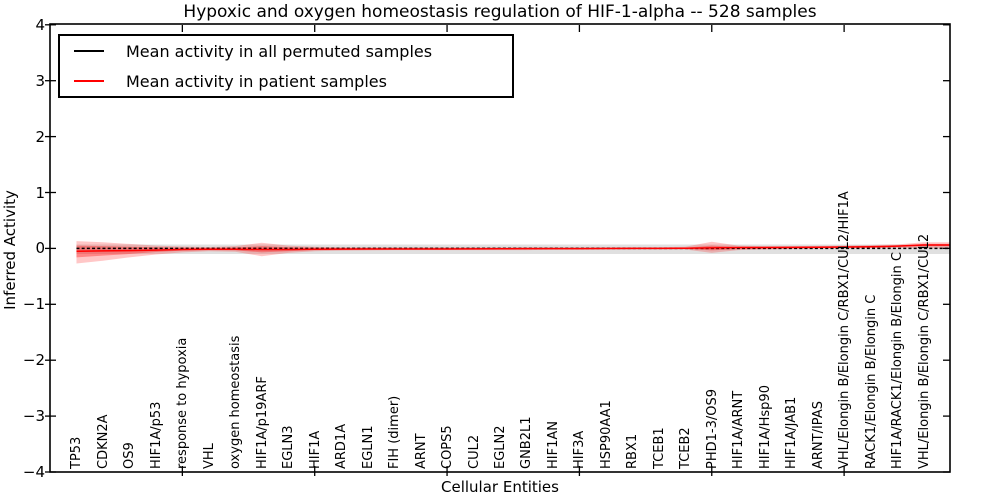 The width and height of the screenshot is (1000, 500). Describe the element at coordinates (871, 381) in the screenshot. I see `x-tick-label: RACK1/Elongin B/Elongin C` at that location.